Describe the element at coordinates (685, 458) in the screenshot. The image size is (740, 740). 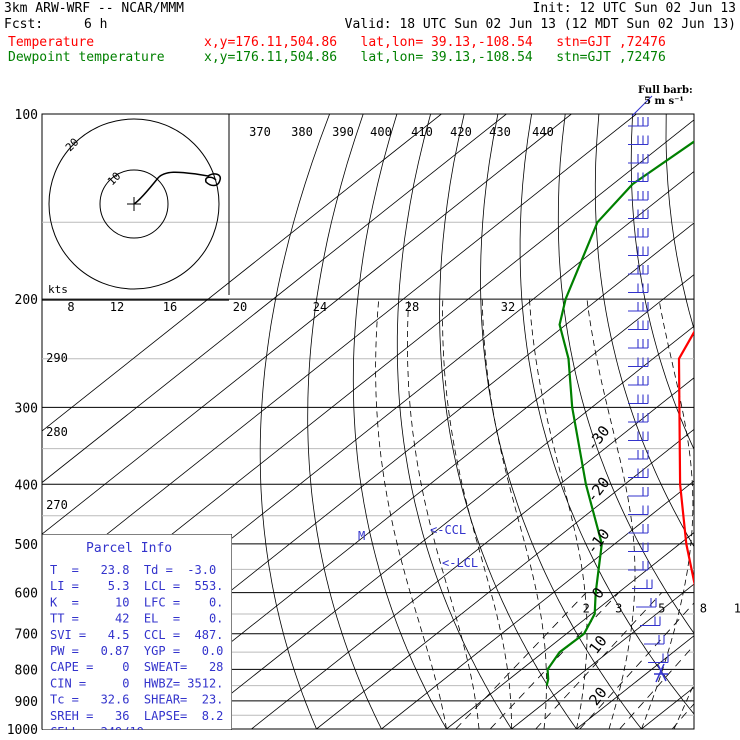
I see `temperature-profile` at that location.